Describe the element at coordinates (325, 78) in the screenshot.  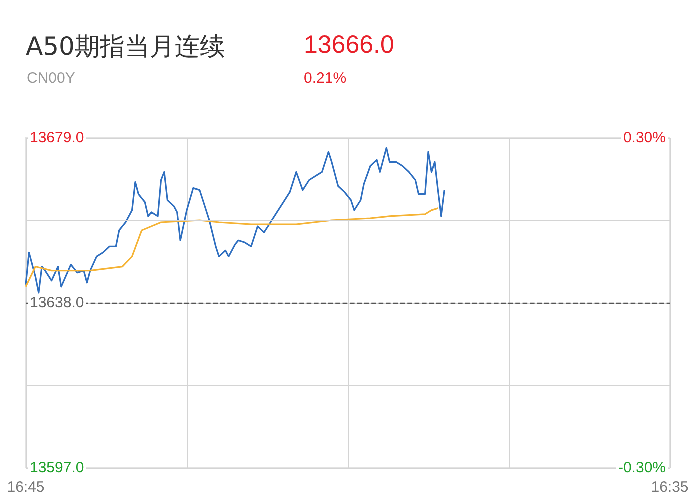
I see `text: 0.21%` at that location.